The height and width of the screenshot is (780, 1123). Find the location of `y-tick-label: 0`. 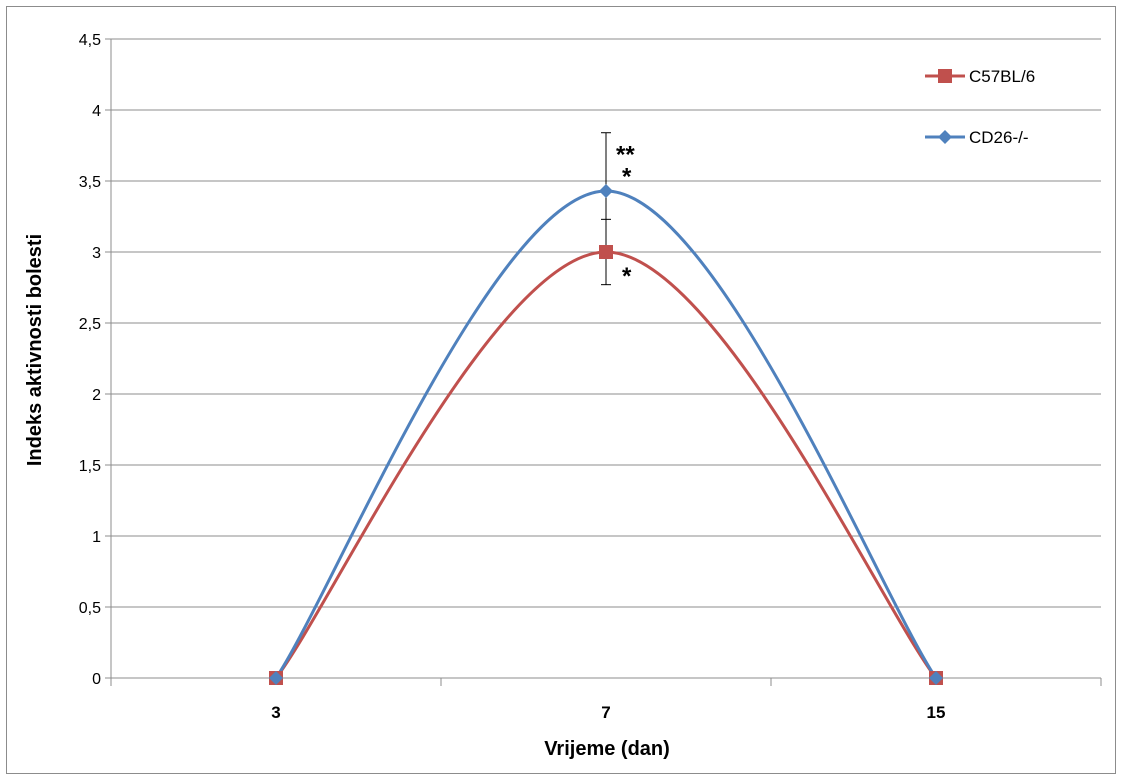

y-tick-label: 0 is located at coordinates (96, 679).